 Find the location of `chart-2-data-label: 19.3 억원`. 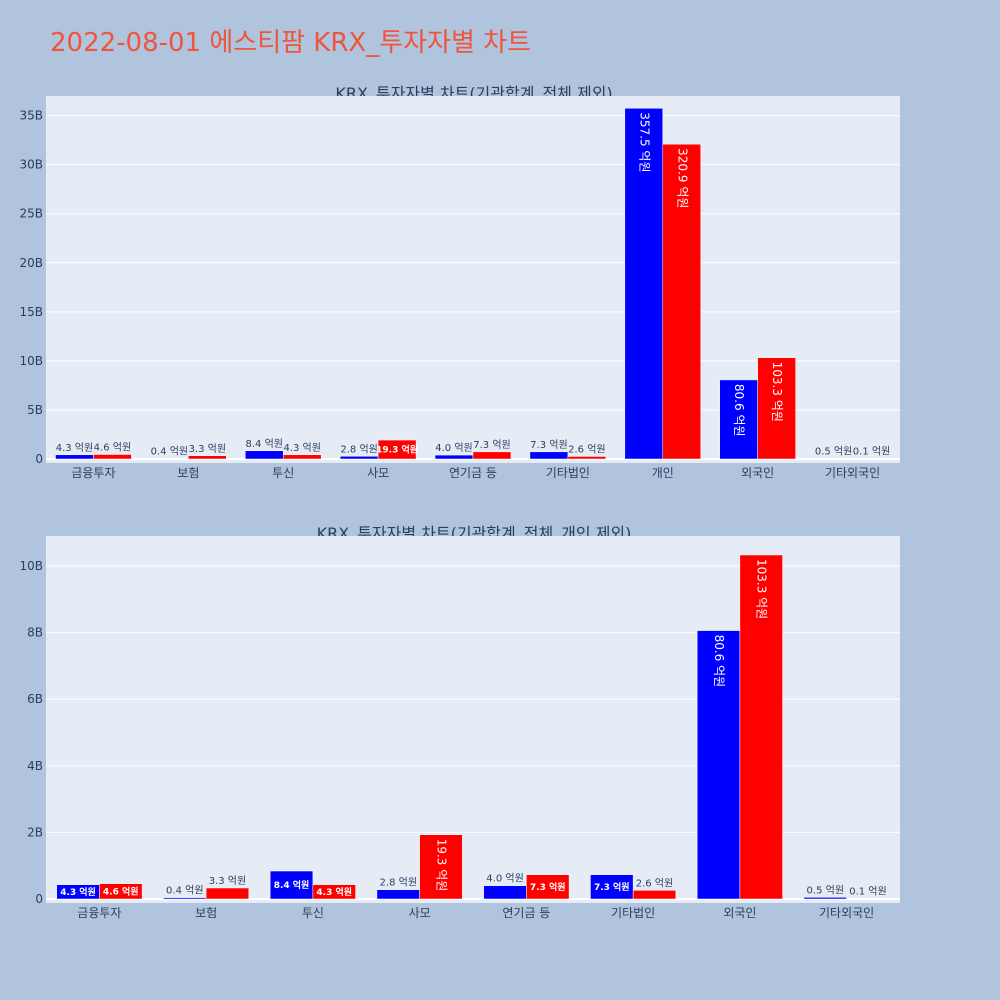

chart-2-data-label: 19.3 억원 is located at coordinates (441, 865).